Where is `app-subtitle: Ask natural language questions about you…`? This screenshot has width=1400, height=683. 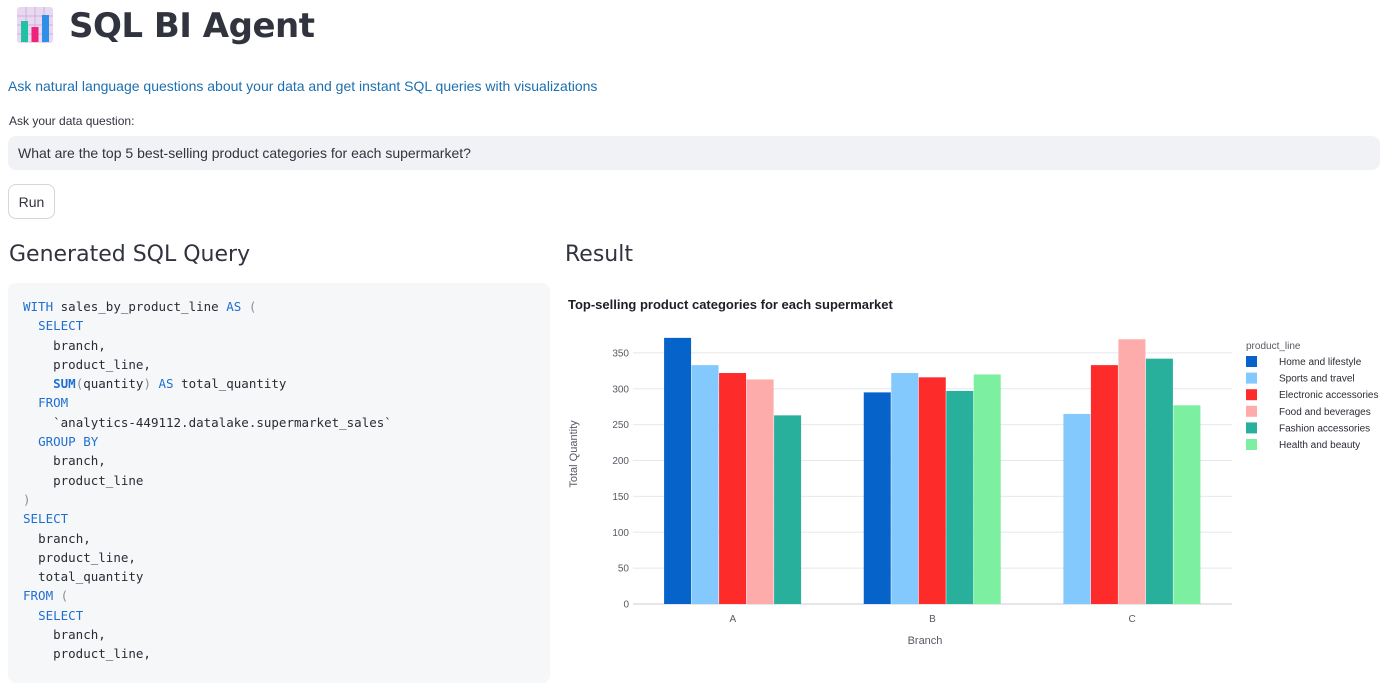 app-subtitle: Ask natural language questions about you… is located at coordinates (303, 86).